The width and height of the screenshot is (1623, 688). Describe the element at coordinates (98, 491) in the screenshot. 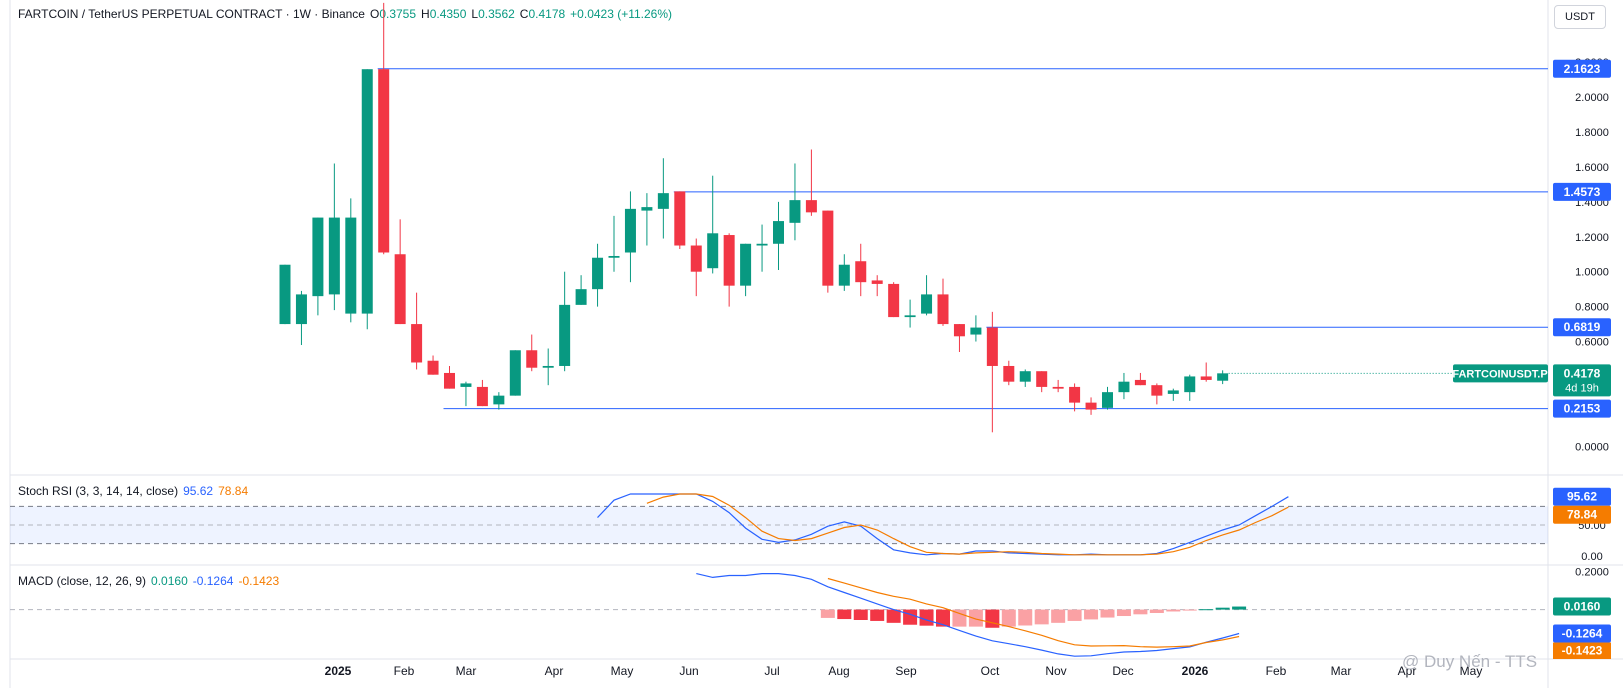

I see `stoch-rsi-title: Stoch RSI (3, 3, 14, 14, close)` at that location.